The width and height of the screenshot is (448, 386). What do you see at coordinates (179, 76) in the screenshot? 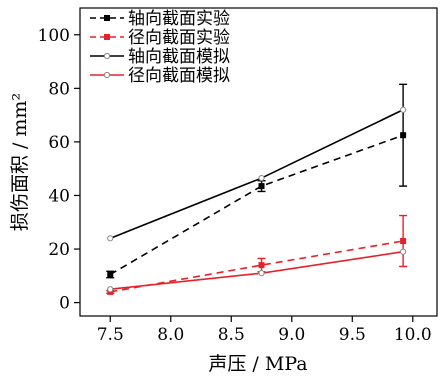
I see `legend-label: 径向截面模拟` at bounding box center [179, 76].